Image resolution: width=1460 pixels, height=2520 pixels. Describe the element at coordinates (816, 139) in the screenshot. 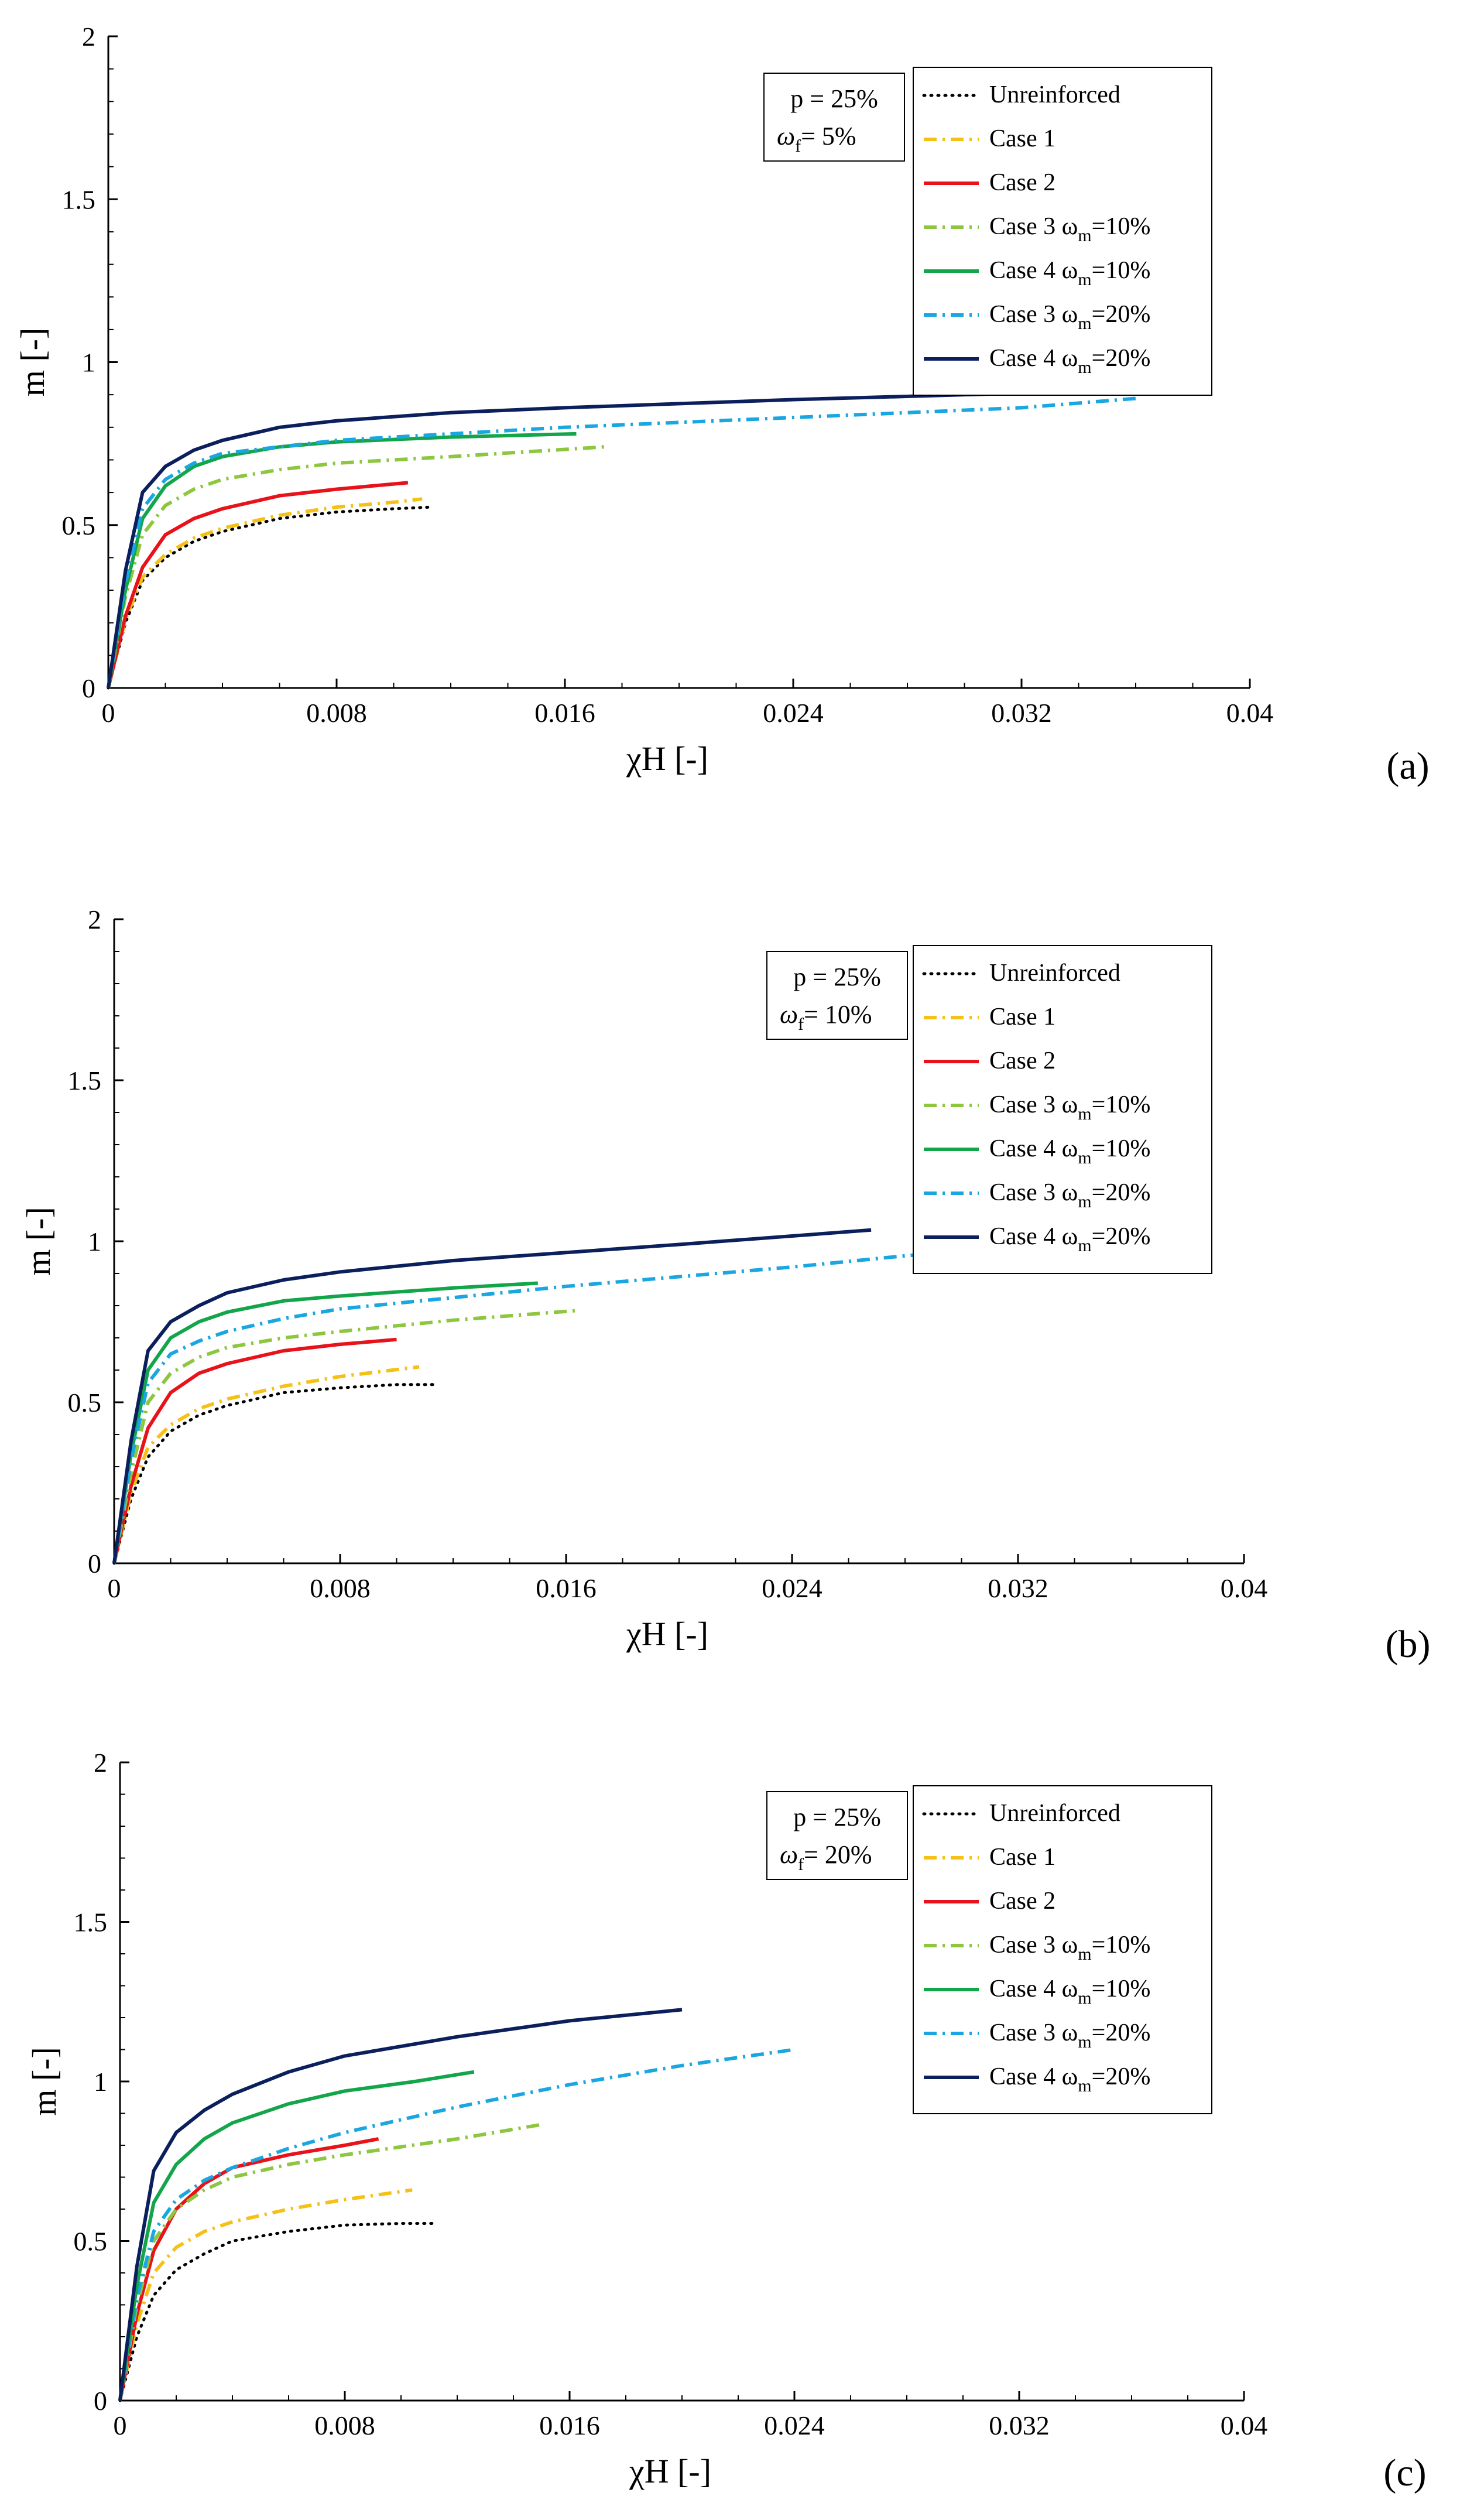

I see `annotation-omega-f: ωf= 5%` at that location.